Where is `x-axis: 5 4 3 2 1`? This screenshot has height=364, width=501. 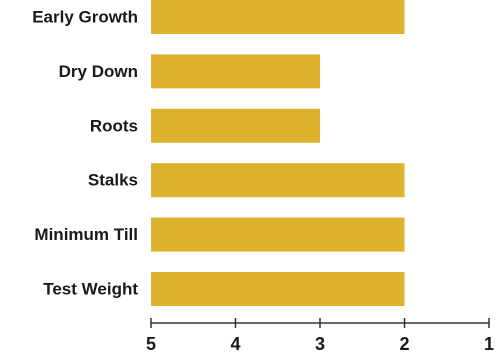
x-axis: 5 4 3 2 1 is located at coordinates (320, 336).